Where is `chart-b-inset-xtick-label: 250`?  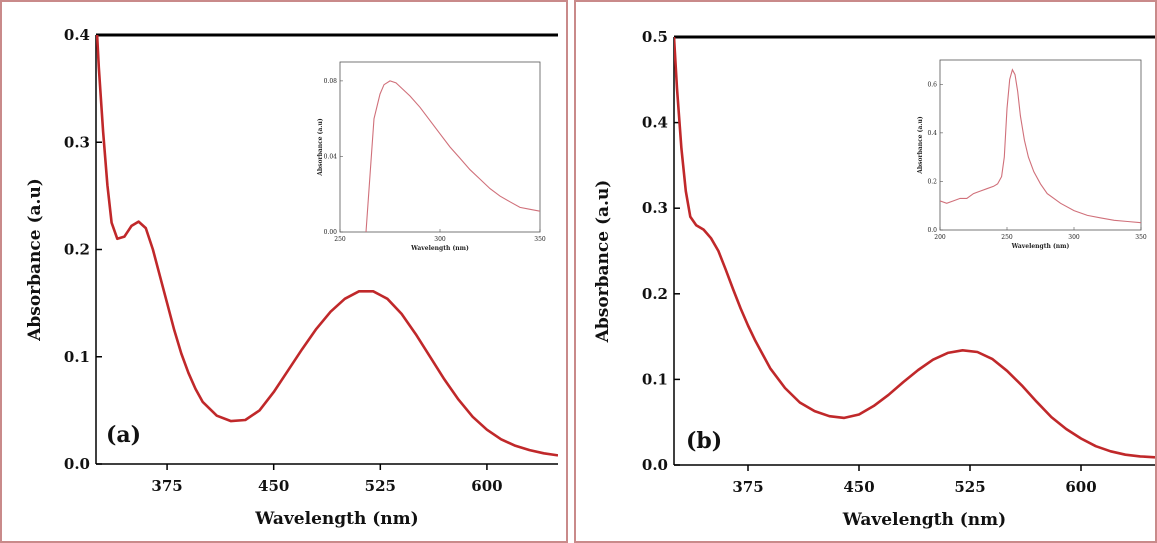 chart-b-inset-xtick-label: 250 is located at coordinates (1007, 237).